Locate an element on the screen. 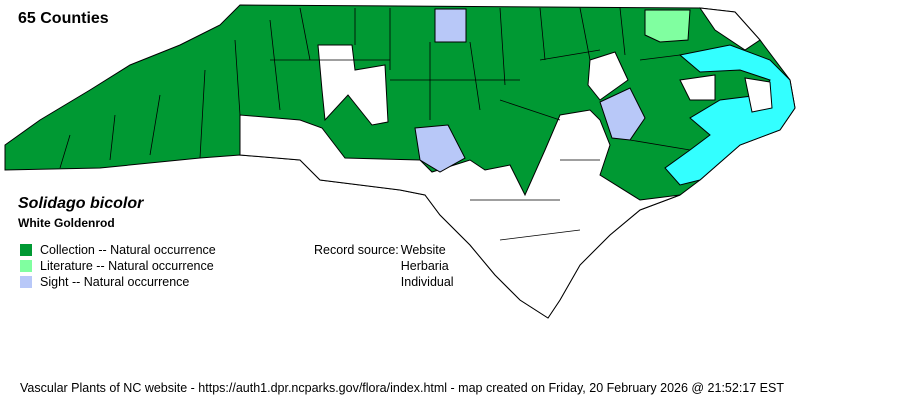 The image size is (900, 401). counties-absent-east is located at coordinates (608, 76).